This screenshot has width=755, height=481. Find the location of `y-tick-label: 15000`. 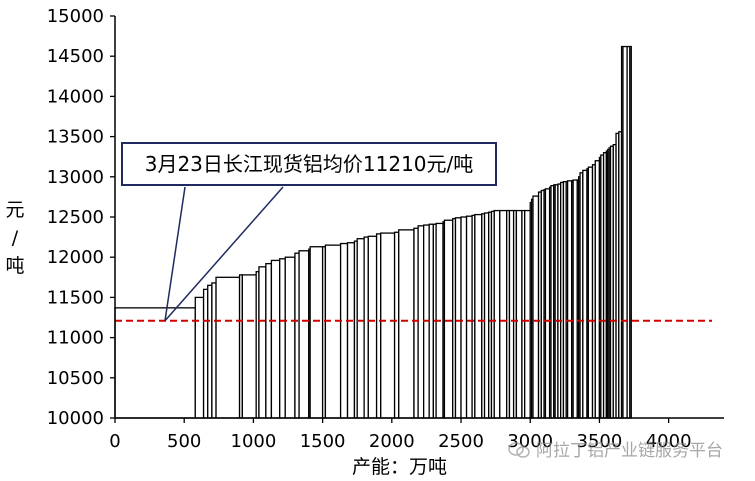

y-tick-label: 15000 is located at coordinates (75, 16).